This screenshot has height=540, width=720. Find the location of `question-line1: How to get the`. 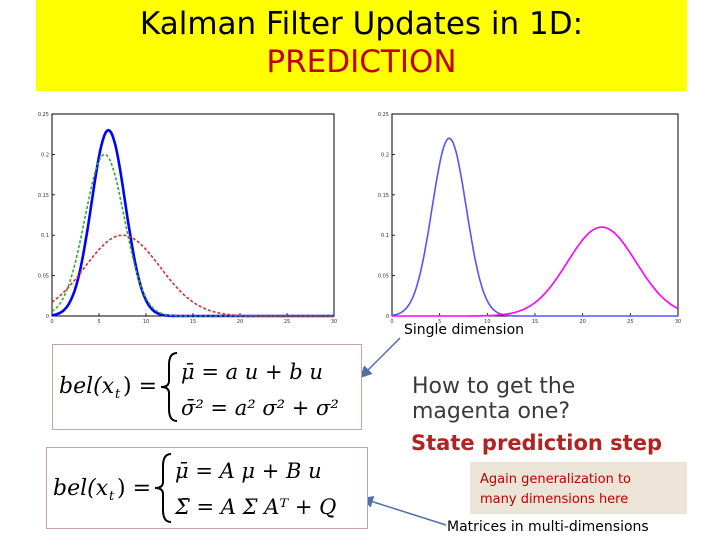

question-line1: How to get the is located at coordinates (494, 386).